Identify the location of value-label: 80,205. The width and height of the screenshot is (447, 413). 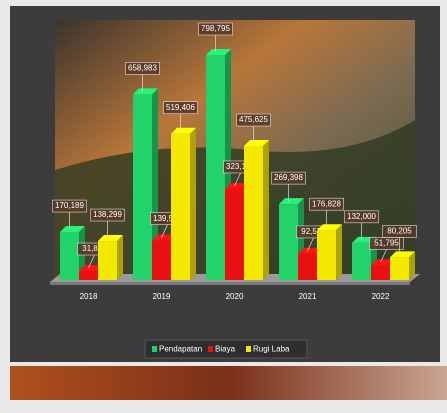
(399, 231).